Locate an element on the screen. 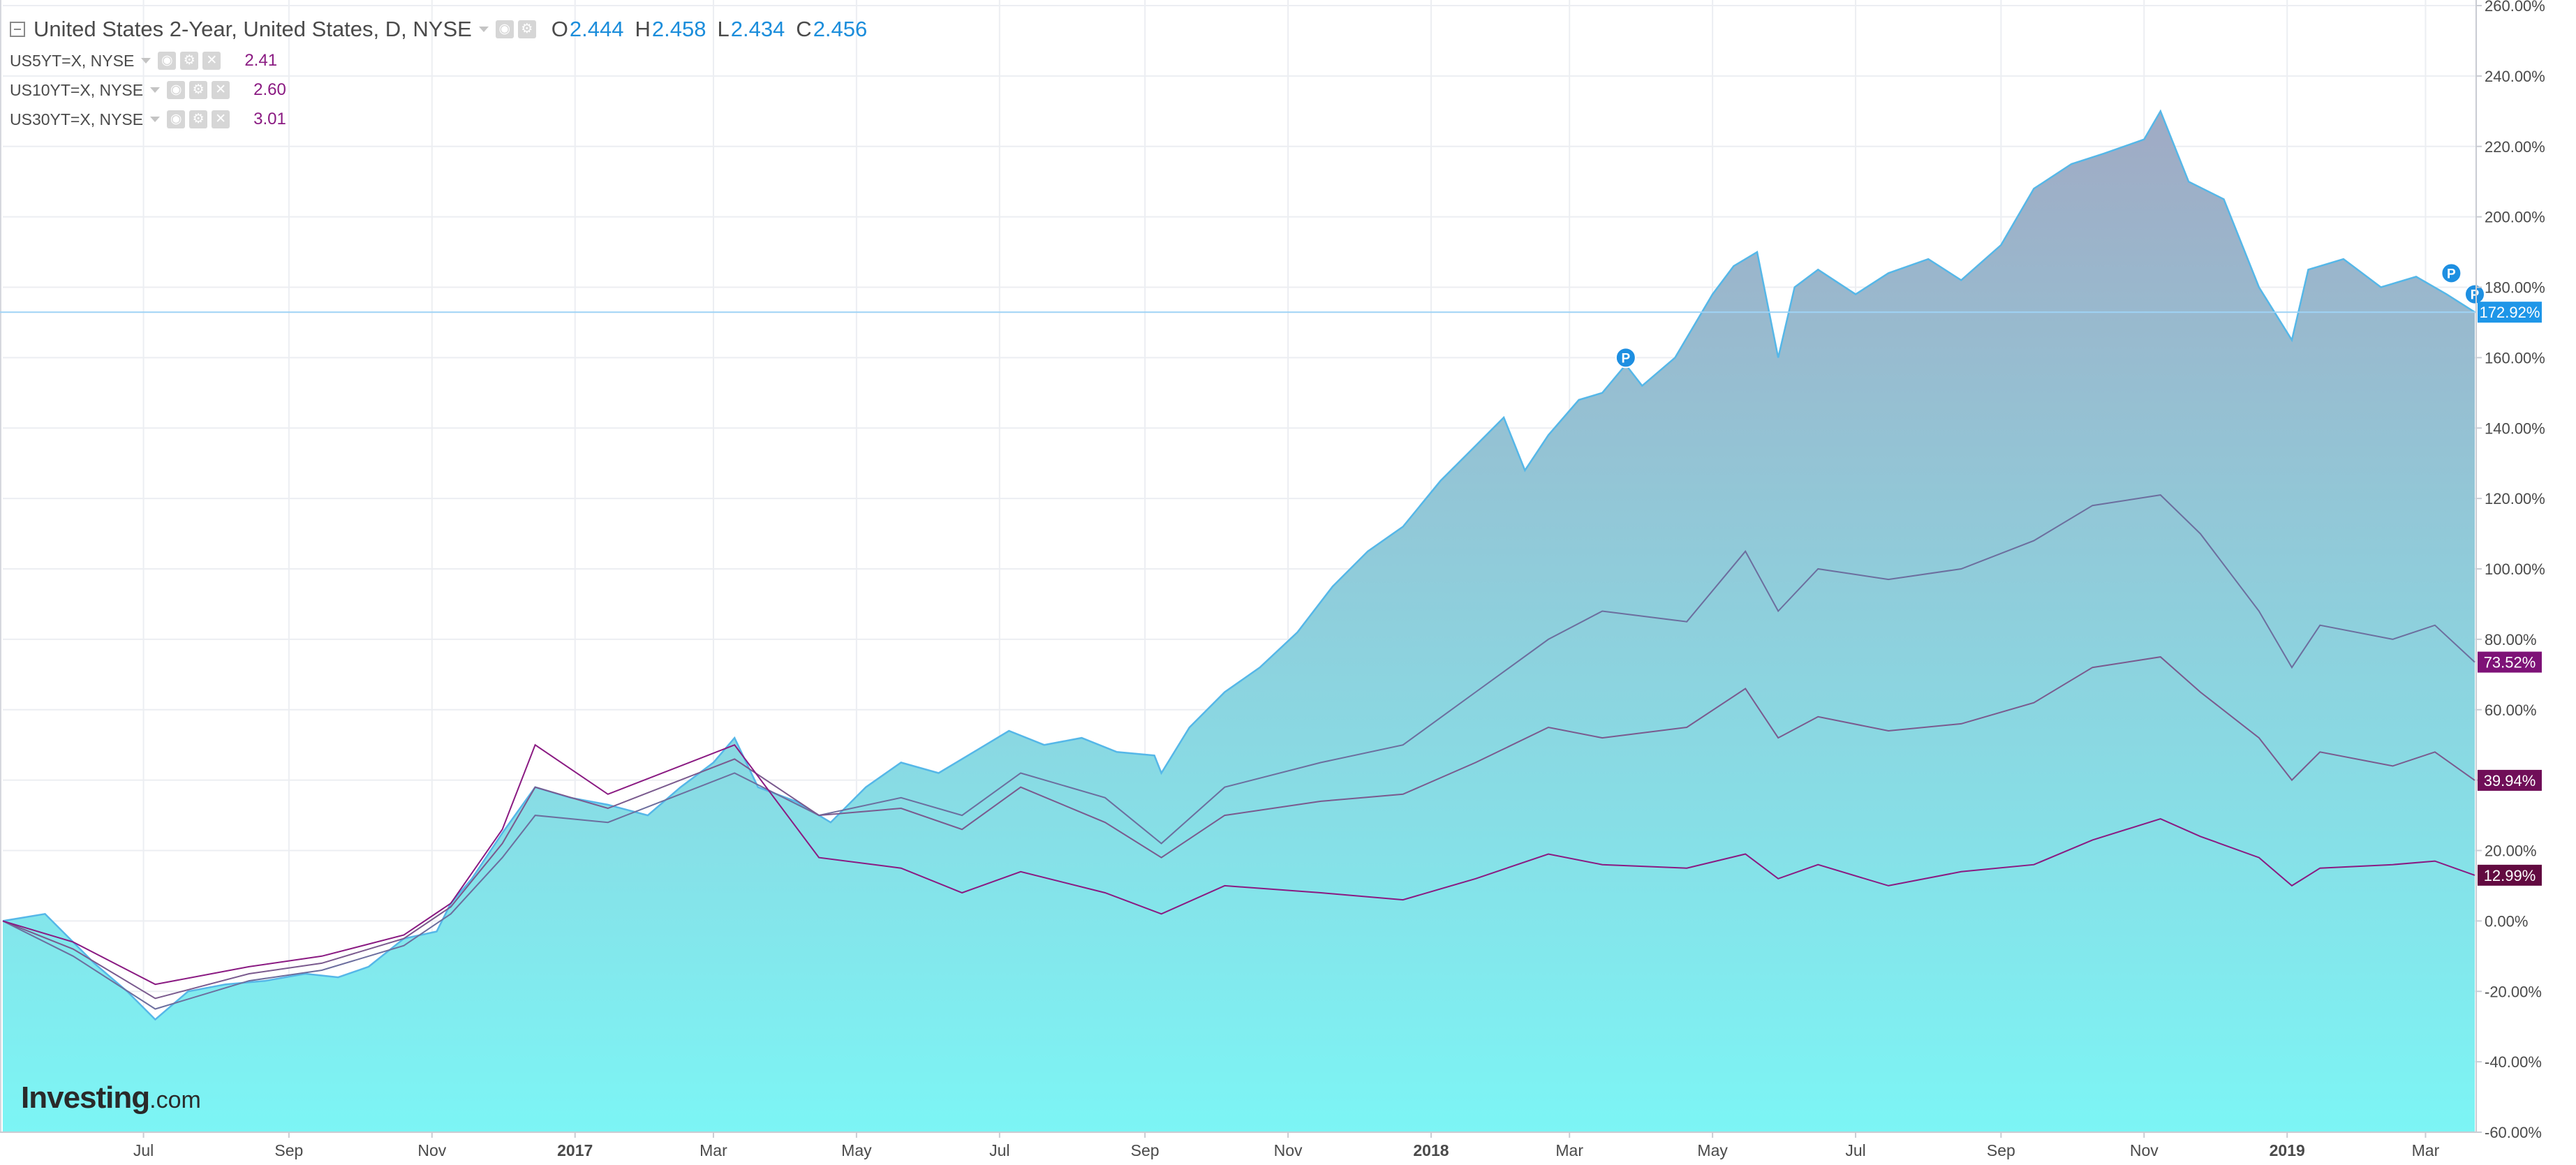  series-value-us5yt: 2.41 is located at coordinates (261, 60).